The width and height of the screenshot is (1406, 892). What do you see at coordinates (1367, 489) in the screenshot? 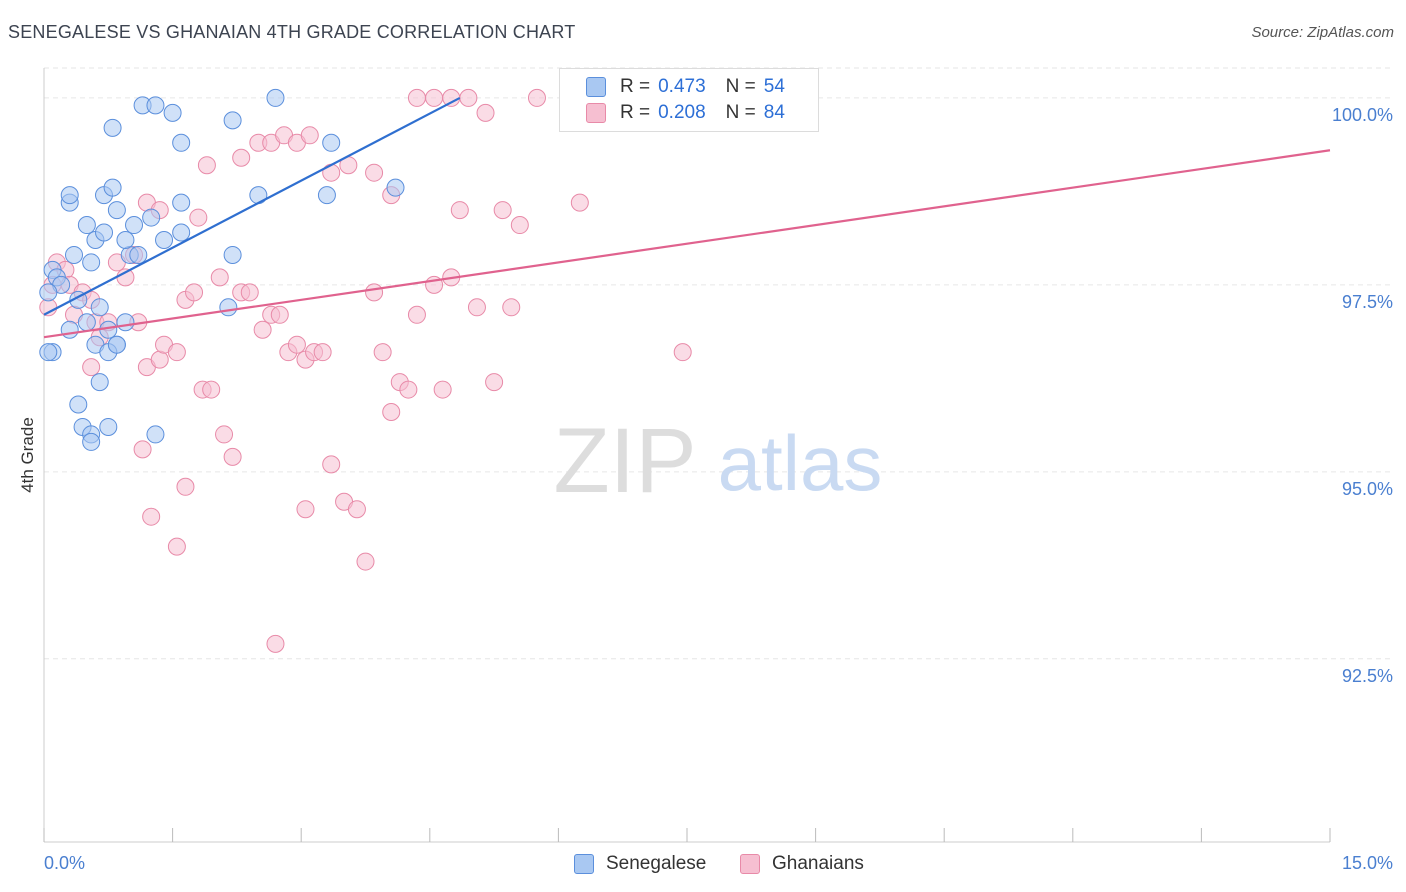
I see `y-tick-label: 95.0%` at bounding box center [1367, 489].